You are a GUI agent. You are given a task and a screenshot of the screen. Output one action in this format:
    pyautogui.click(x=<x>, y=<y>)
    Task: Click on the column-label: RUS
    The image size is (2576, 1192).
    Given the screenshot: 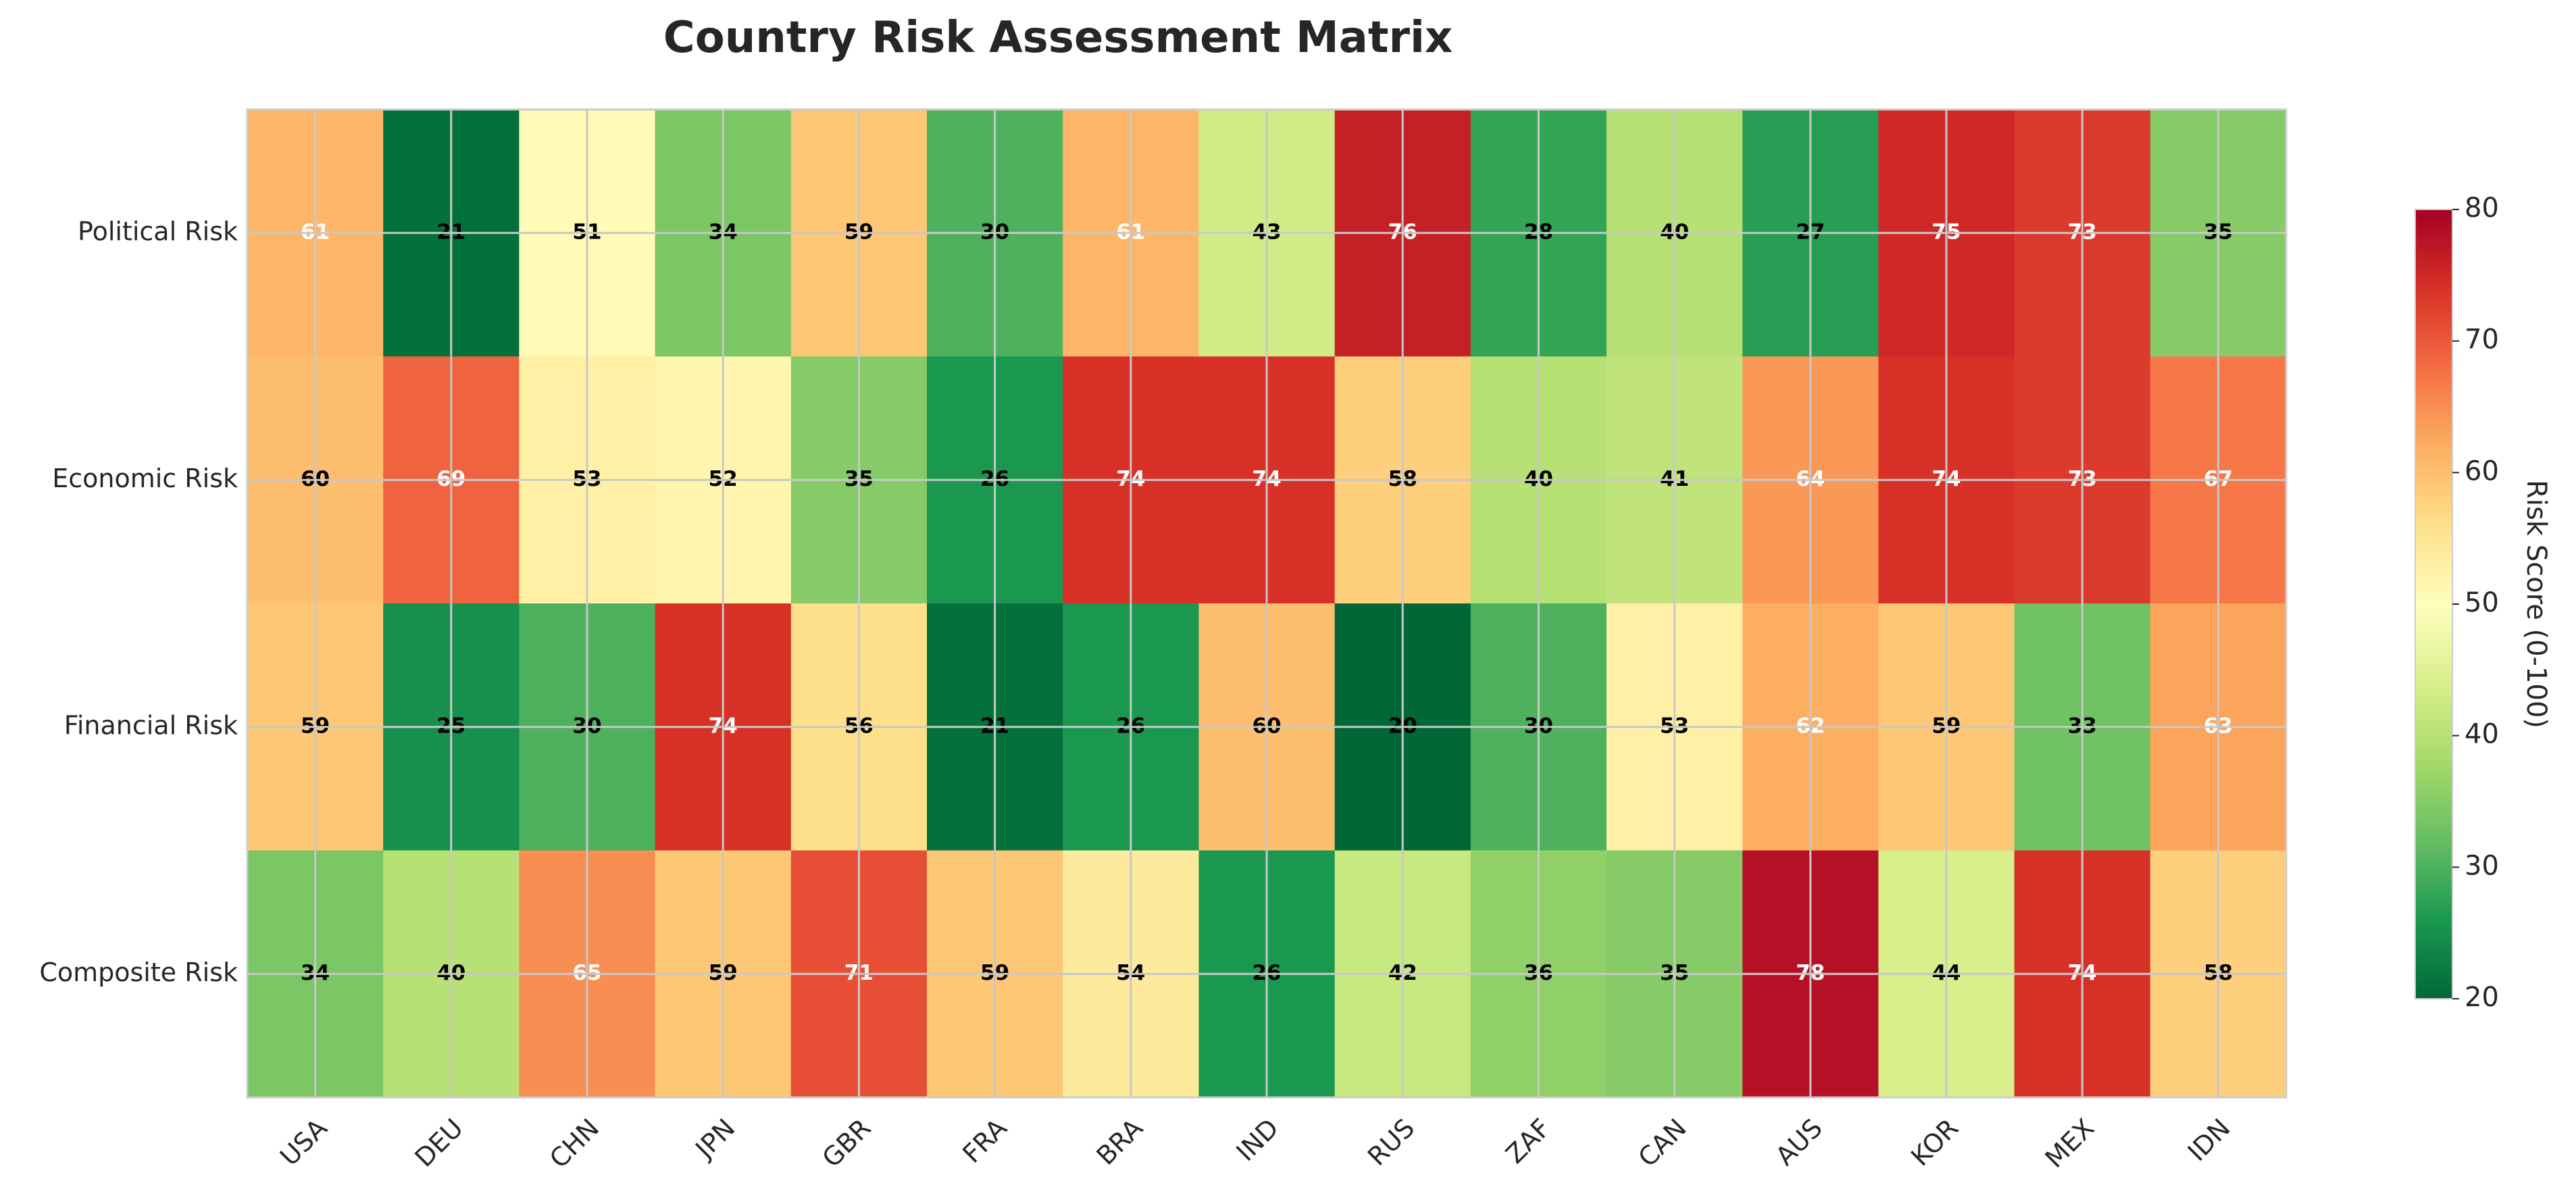 What is the action you would take?
    pyautogui.click(x=1391, y=1142)
    